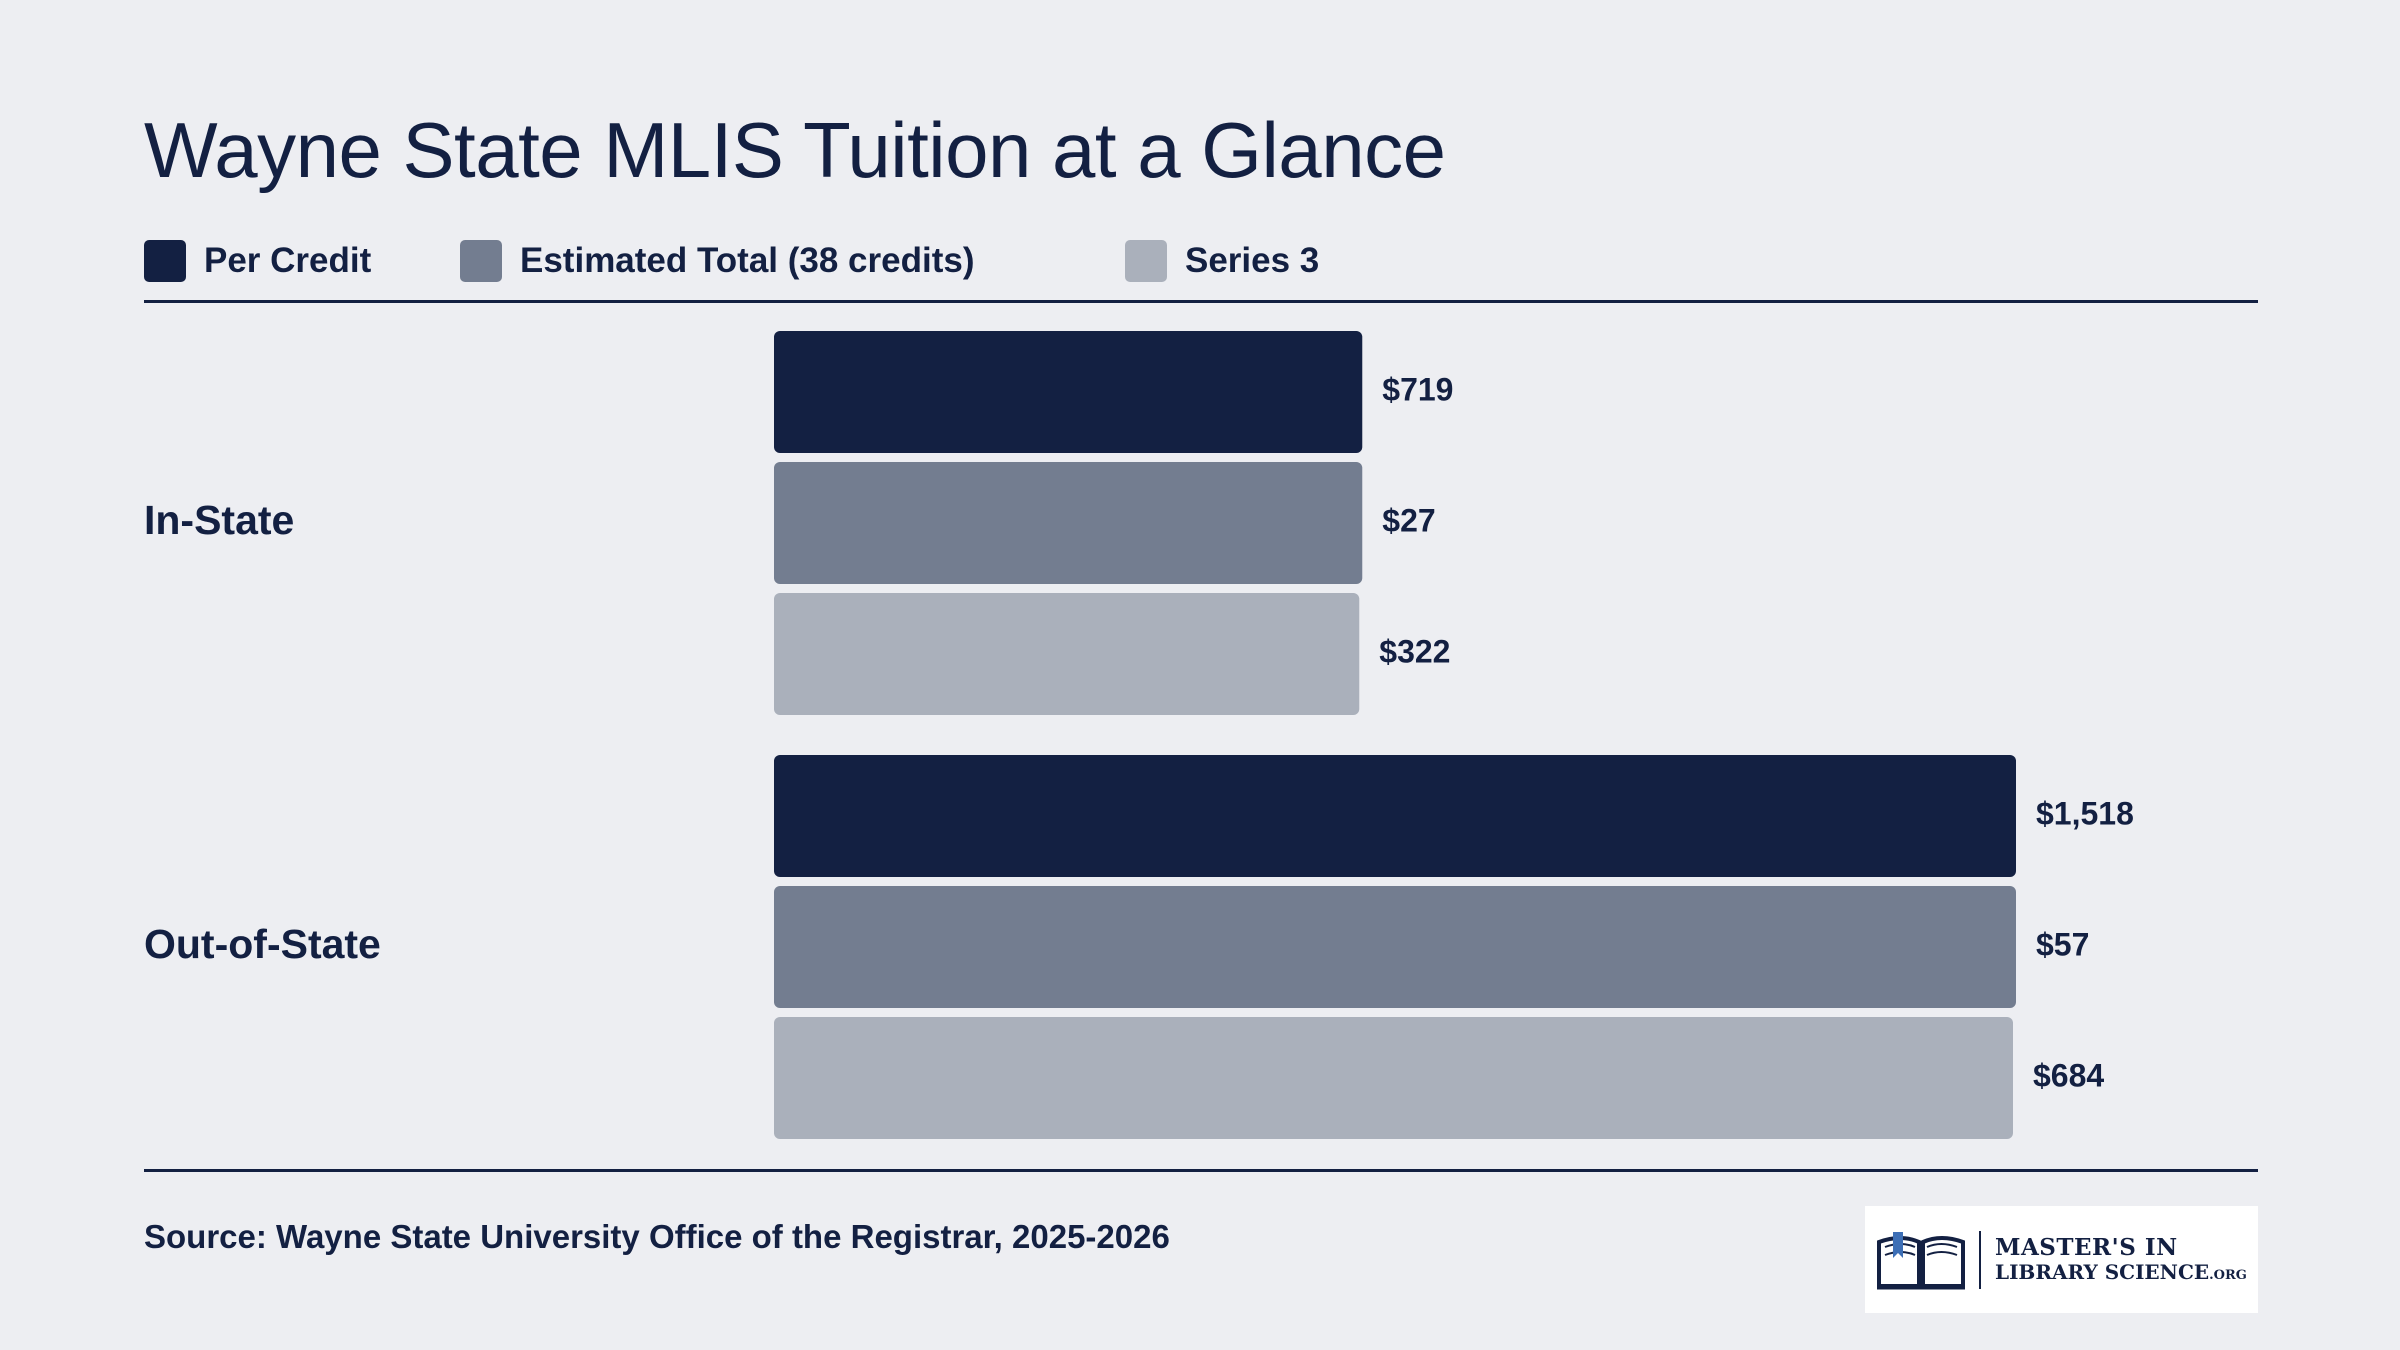 The height and width of the screenshot is (1350, 2400). What do you see at coordinates (481, 261) in the screenshot?
I see `legend-swatch-estimated-total` at bounding box center [481, 261].